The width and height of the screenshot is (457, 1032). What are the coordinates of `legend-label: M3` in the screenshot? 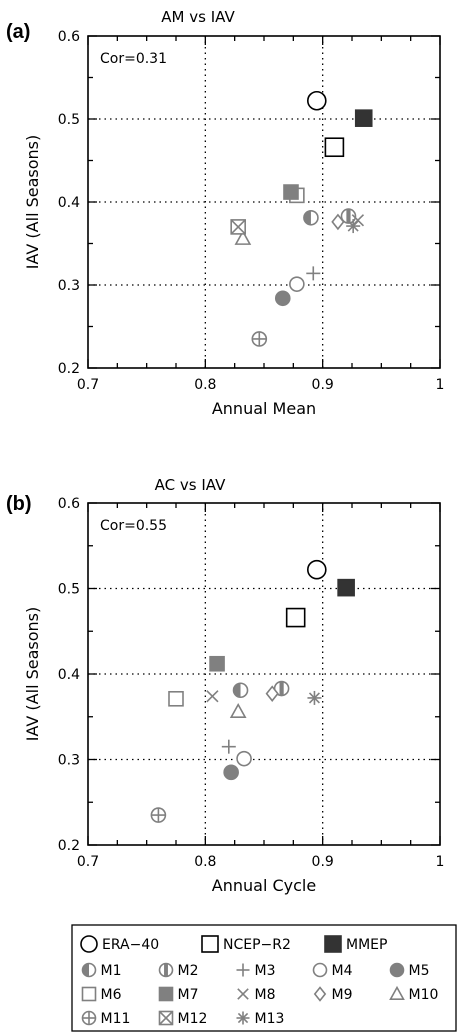 It's located at (265, 971).